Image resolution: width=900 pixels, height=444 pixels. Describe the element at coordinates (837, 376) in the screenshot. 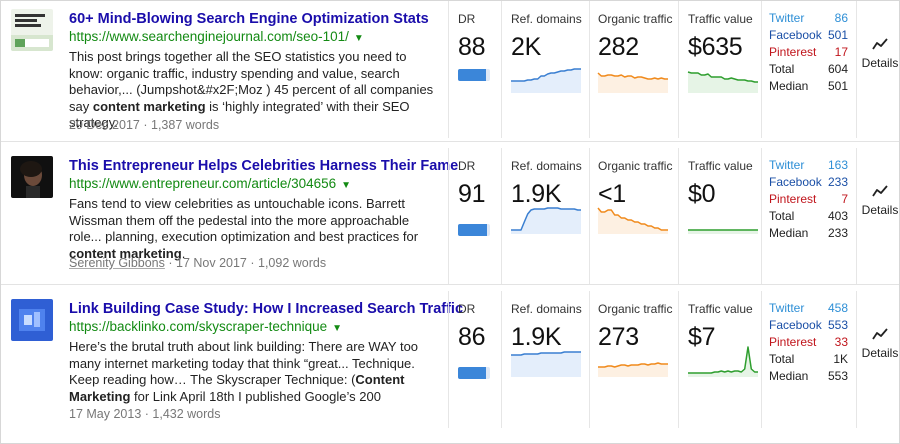

I see `median-shares-count: 553` at that location.